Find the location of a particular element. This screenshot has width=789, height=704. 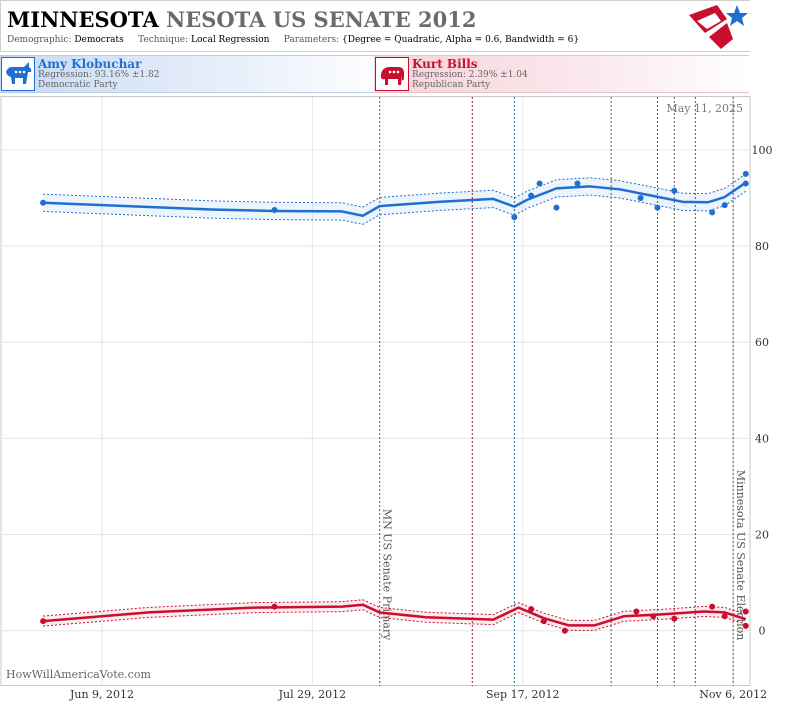

x-tick-label: Sep 17, 2012 is located at coordinates (523, 694).